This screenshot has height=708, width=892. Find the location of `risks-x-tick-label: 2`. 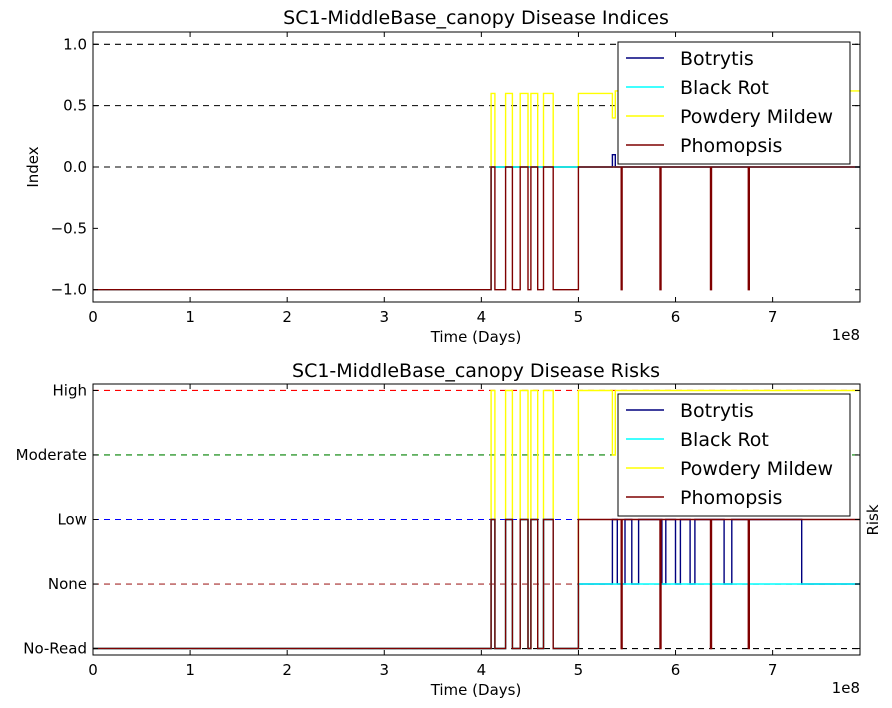

risks-x-tick-label: 2 is located at coordinates (287, 670).